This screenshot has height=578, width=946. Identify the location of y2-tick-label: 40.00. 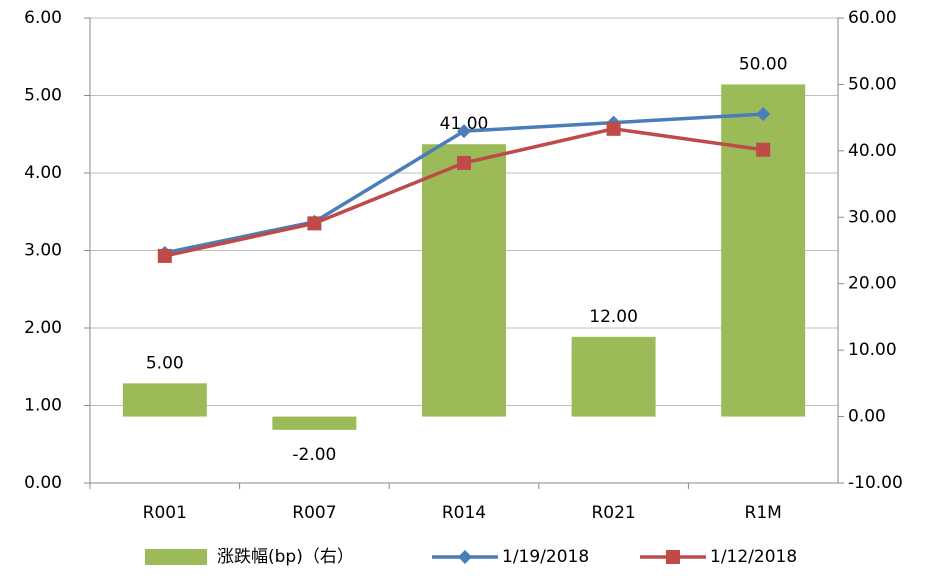
(872, 151).